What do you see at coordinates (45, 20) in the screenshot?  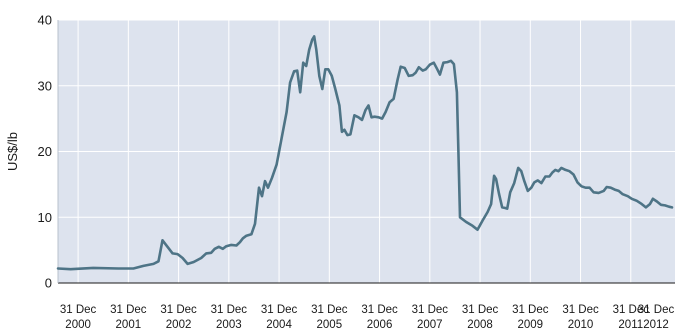 I see `y-tick-label: 40` at bounding box center [45, 20].